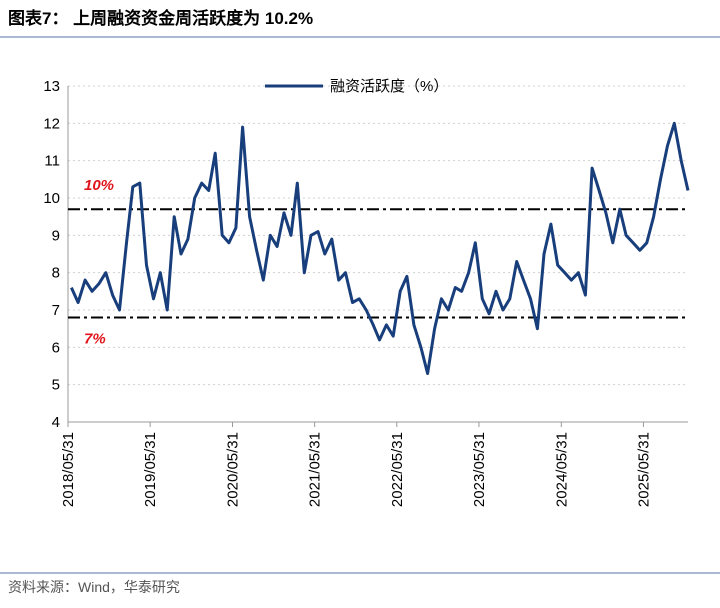  I want to click on chart-title: 图表7： 上周融资资金周活跃度为 10.2%, so click(160, 18).